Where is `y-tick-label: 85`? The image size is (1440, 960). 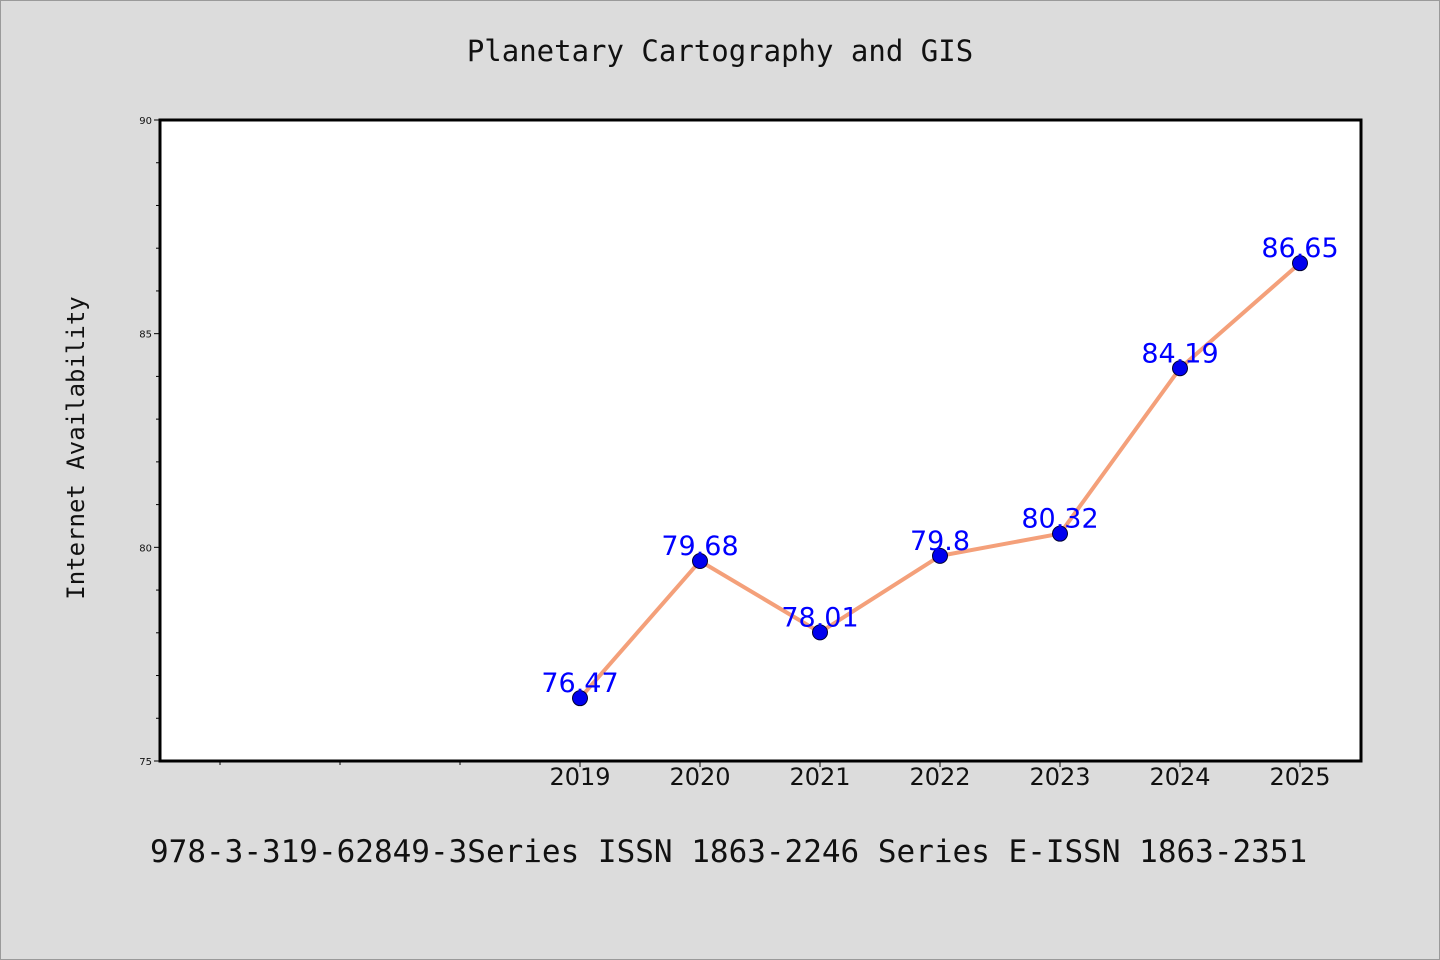
y-tick-label: 85 is located at coordinates (145, 335).